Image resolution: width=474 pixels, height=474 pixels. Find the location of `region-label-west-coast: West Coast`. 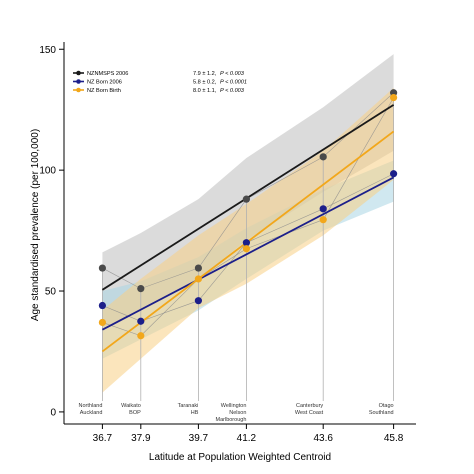

region-label-west-coast: West Coast is located at coordinates (309, 413).